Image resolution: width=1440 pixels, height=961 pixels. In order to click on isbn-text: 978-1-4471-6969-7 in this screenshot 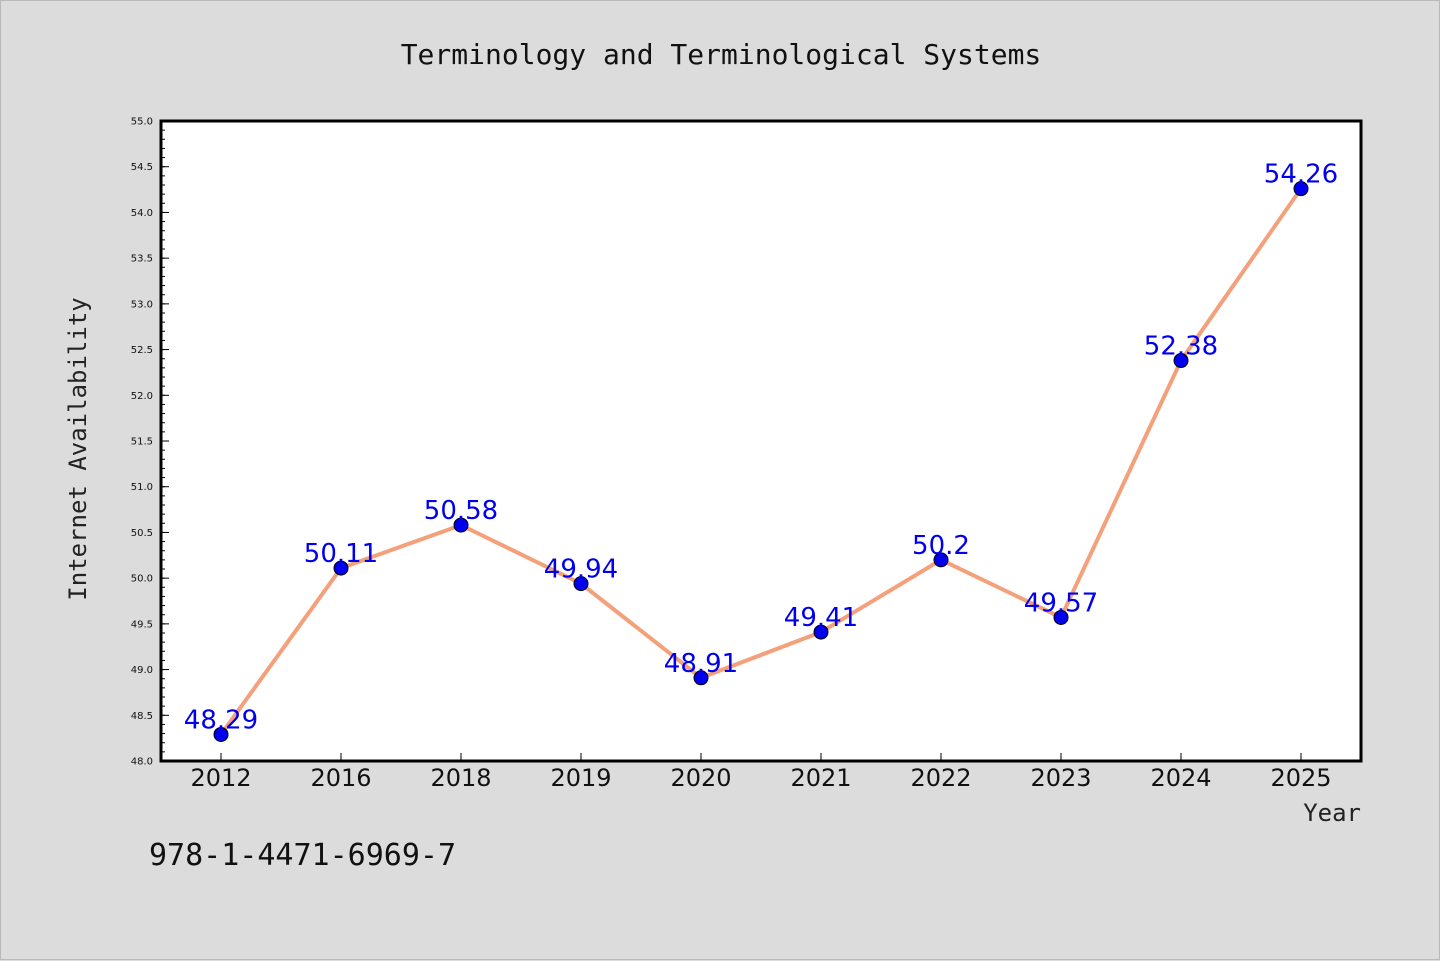, I will do `click(302, 855)`.